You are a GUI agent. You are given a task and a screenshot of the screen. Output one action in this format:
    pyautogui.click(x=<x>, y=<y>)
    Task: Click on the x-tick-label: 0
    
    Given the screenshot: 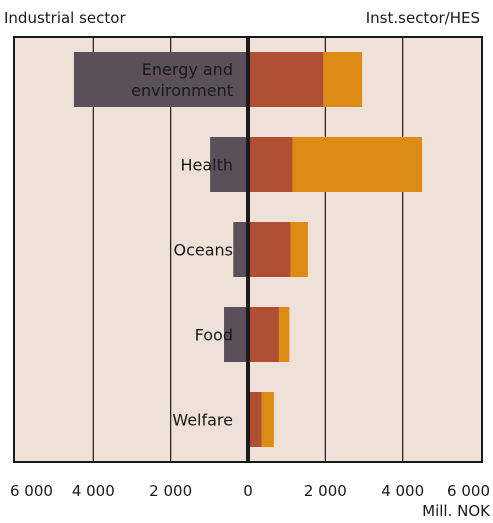 What is the action you would take?
    pyautogui.click(x=248, y=491)
    